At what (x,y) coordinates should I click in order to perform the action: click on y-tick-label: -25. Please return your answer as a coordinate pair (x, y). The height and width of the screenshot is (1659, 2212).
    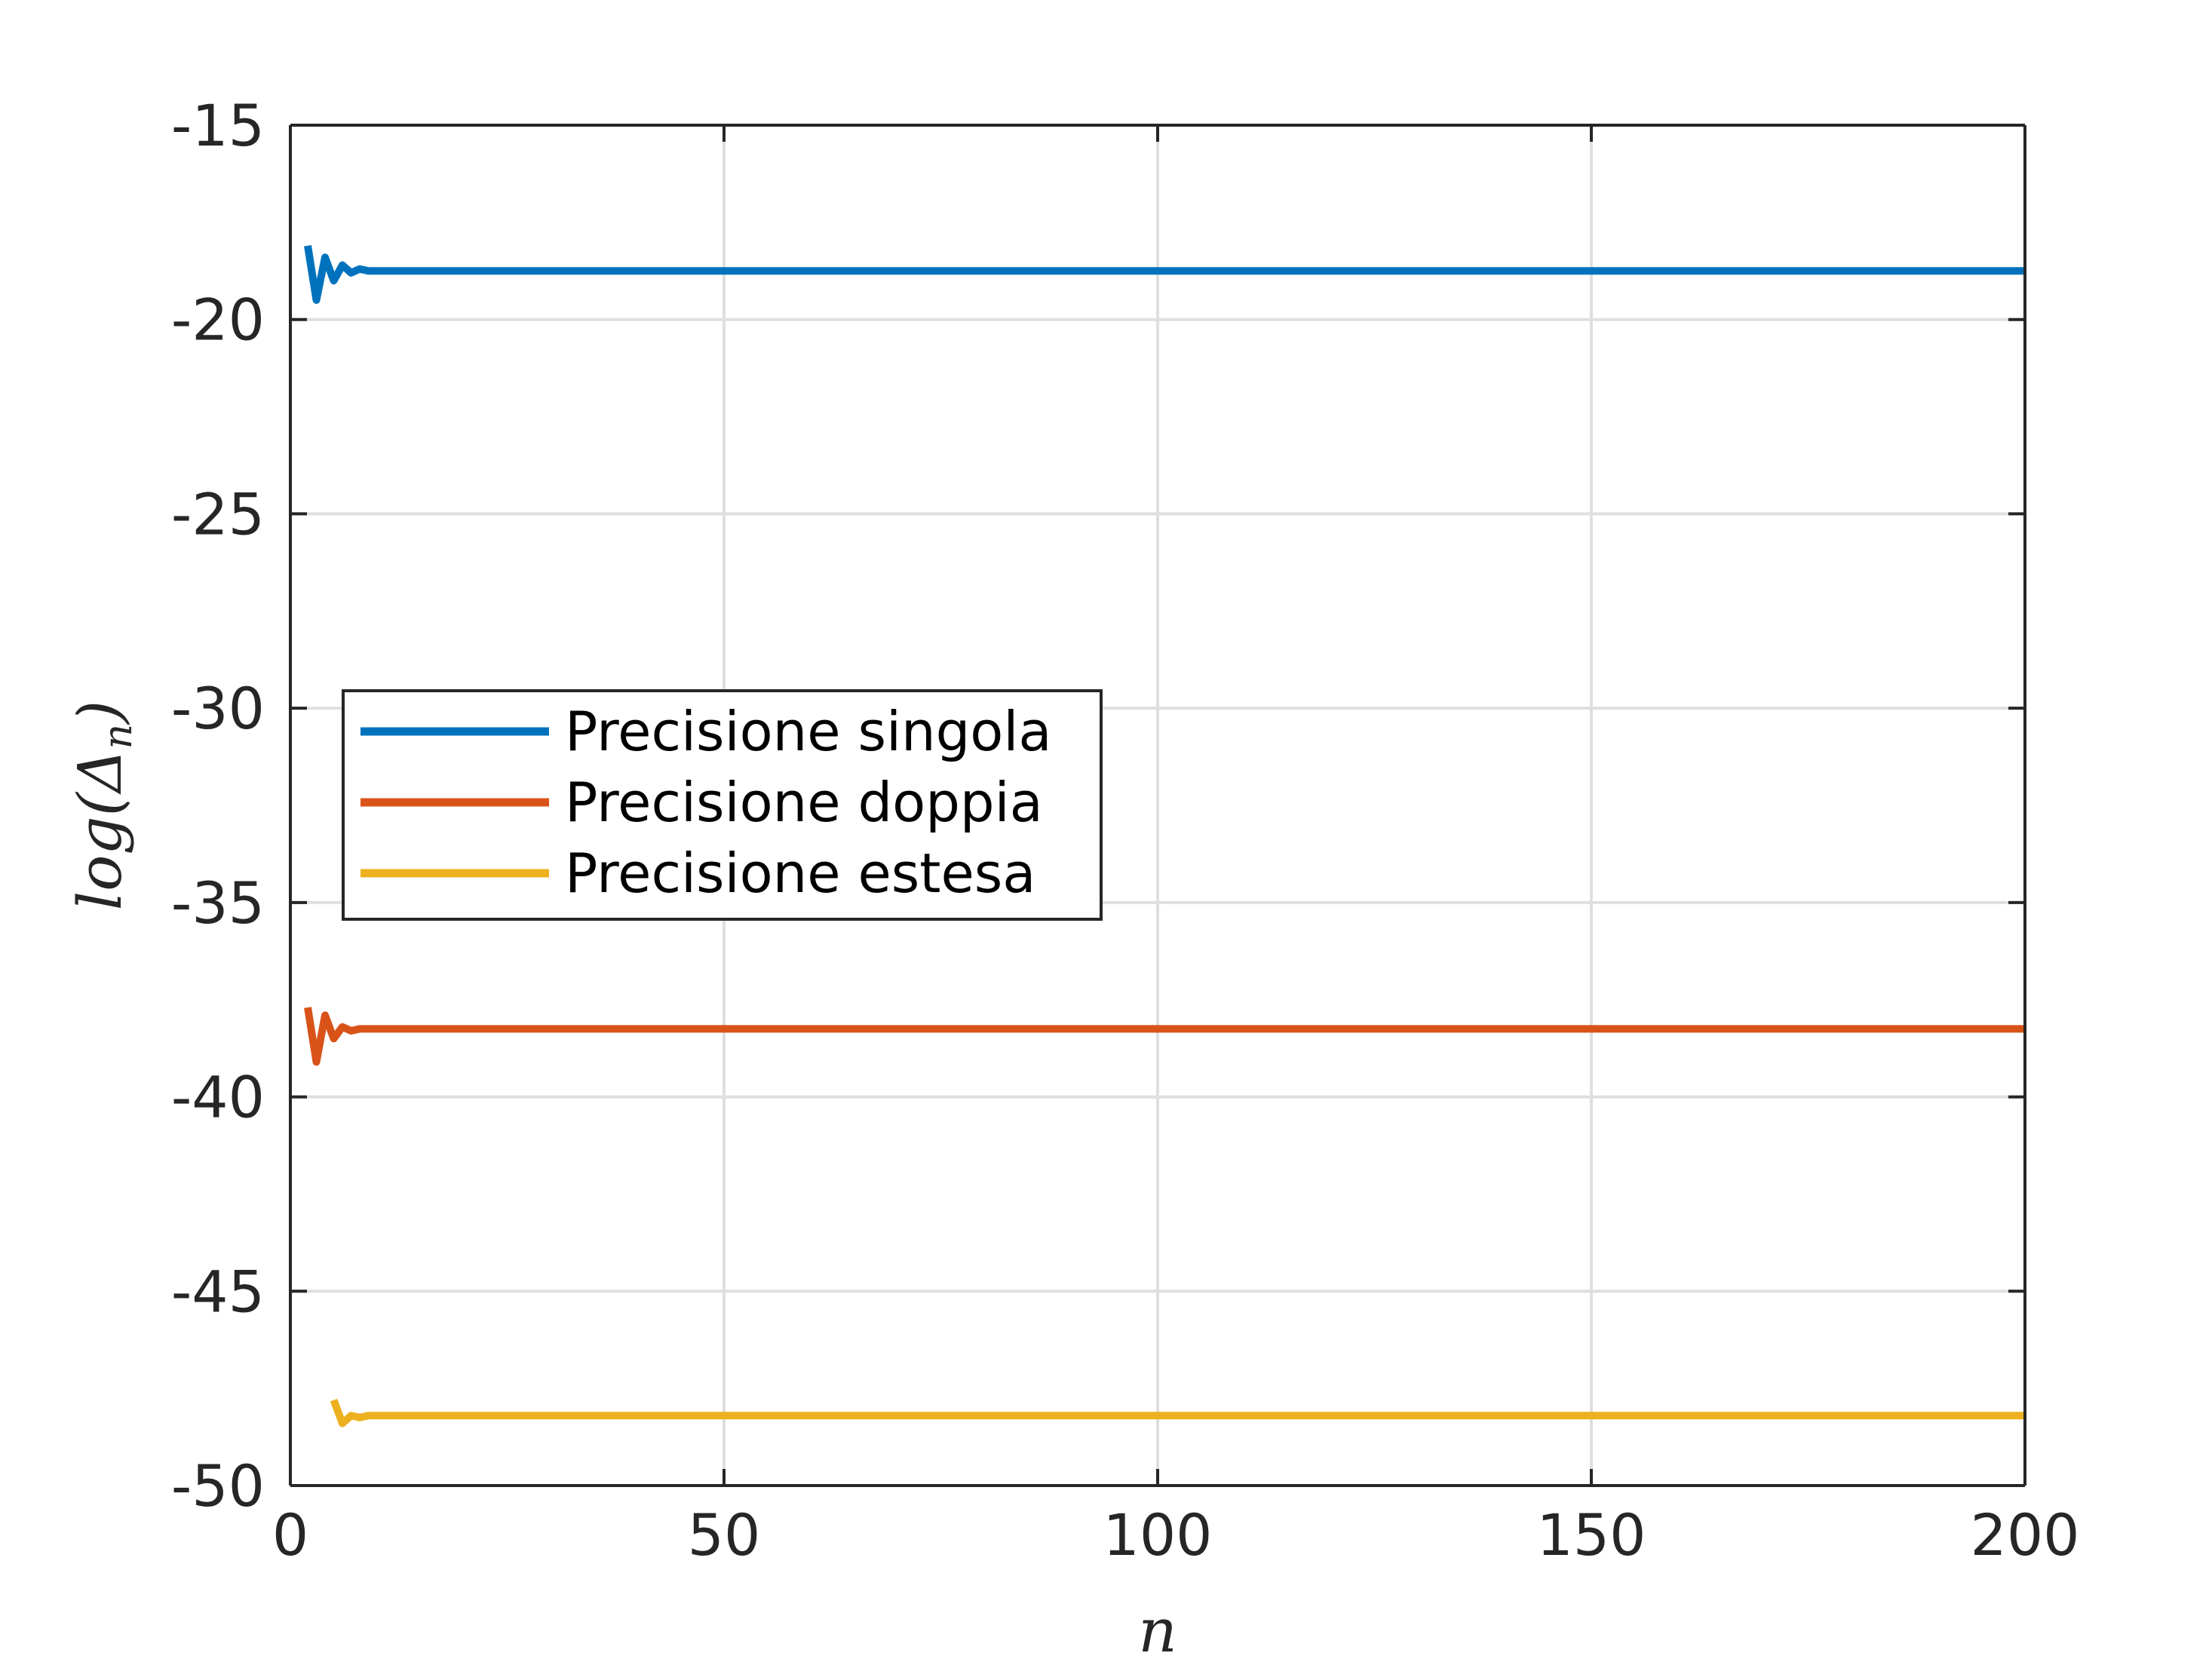
    Looking at the image, I should click on (218, 513).